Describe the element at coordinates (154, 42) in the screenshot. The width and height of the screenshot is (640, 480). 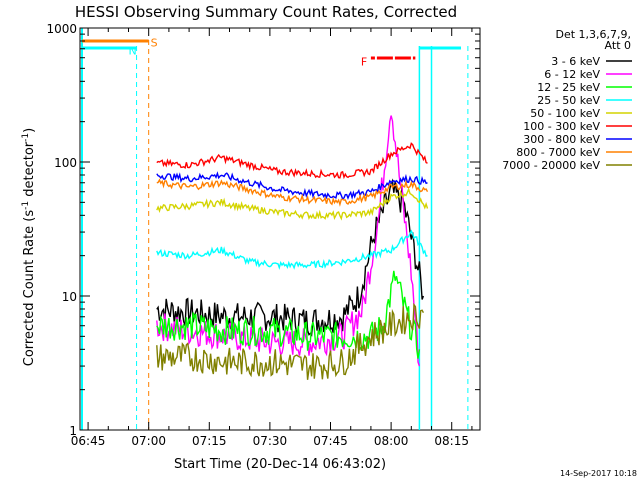
I see `annotation-s: S` at that location.